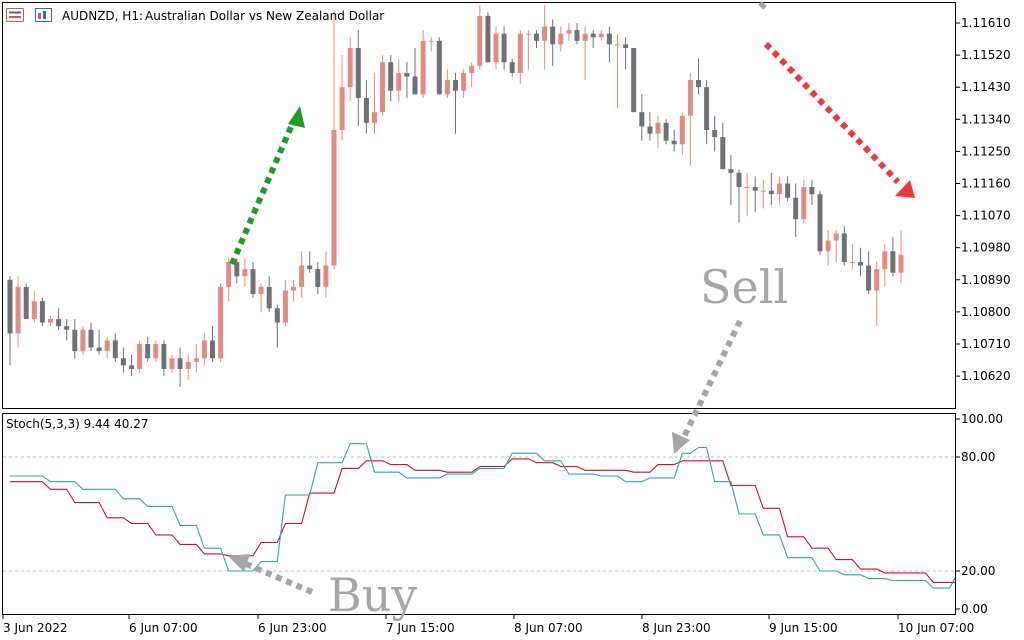  What do you see at coordinates (986, 344) in the screenshot?
I see `price-tick-label: 1.10710` at bounding box center [986, 344].